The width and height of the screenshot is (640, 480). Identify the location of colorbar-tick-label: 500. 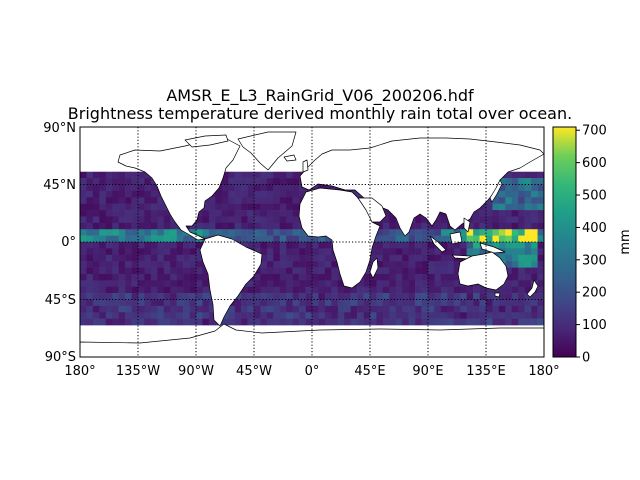
(594, 196).